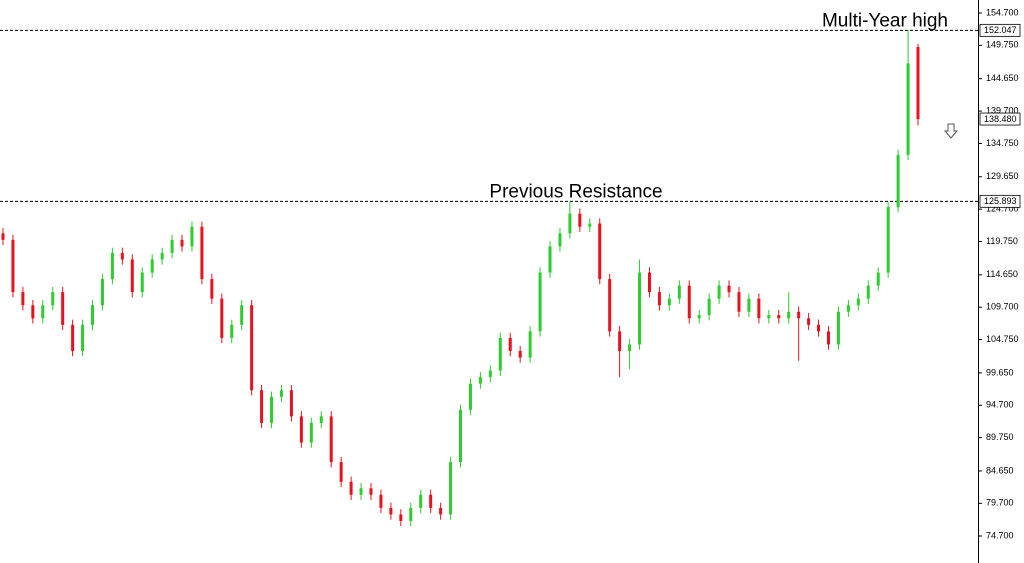 The width and height of the screenshot is (1024, 563). Describe the element at coordinates (1002, 143) in the screenshot. I see `y-tick-label: 134.750` at that location.